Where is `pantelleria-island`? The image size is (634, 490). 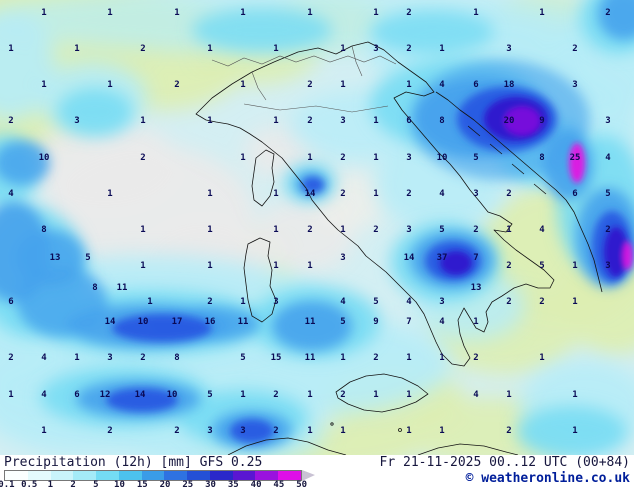
pantelleria-island is located at coordinates (332, 424).